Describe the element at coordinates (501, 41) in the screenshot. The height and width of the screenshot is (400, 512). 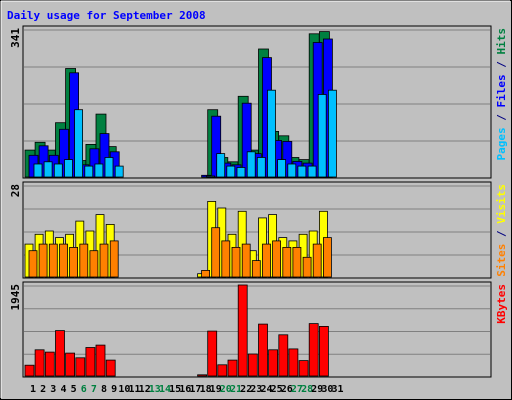
I see `legend-entry: Hits` at that location.